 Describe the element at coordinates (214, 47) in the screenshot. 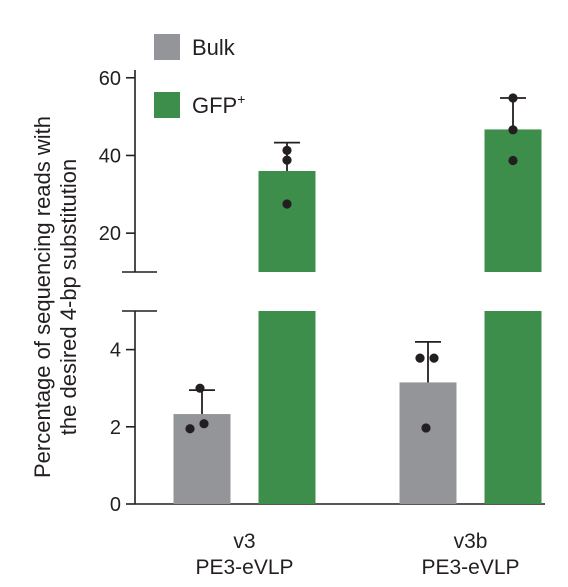

I see `legend-label-bulk: Bulk` at that location.